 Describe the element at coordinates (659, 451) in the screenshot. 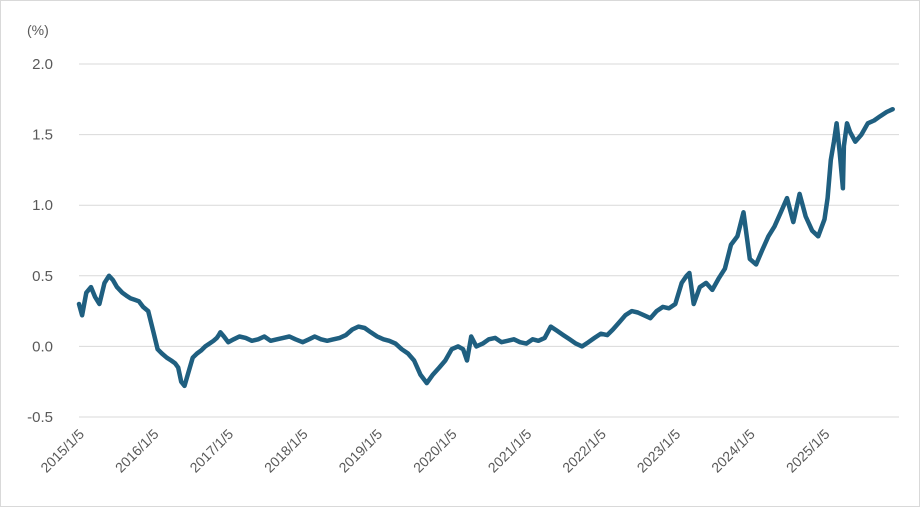

I see `x-tick-label: 2023/1/5` at that location.